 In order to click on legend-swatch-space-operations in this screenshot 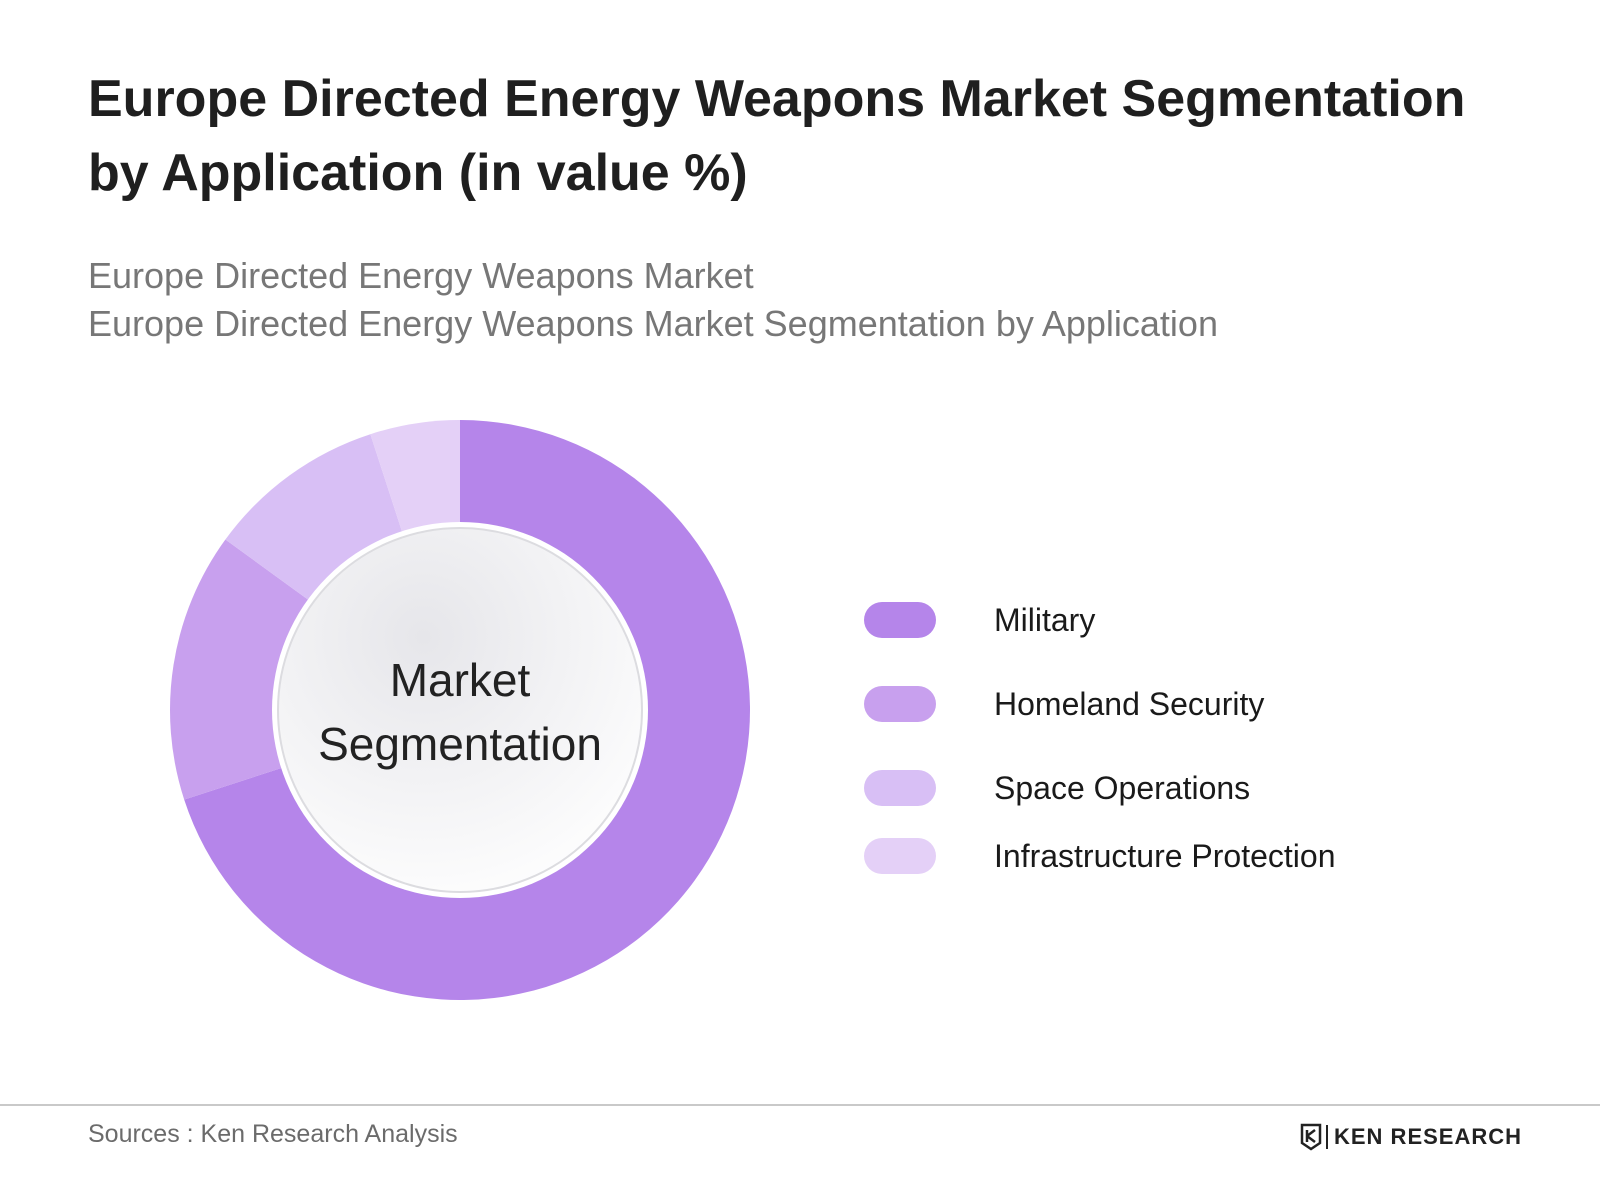, I will do `click(900, 788)`.